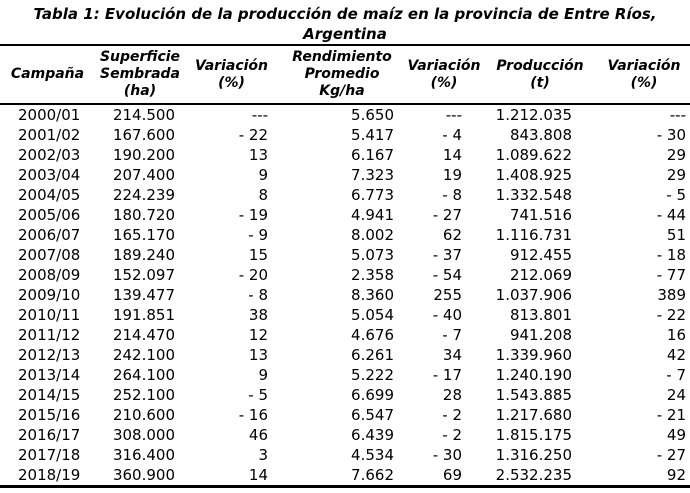 The width and height of the screenshot is (690, 493). What do you see at coordinates (372, 195) in the screenshot?
I see `value-cell: 6.773` at bounding box center [372, 195].